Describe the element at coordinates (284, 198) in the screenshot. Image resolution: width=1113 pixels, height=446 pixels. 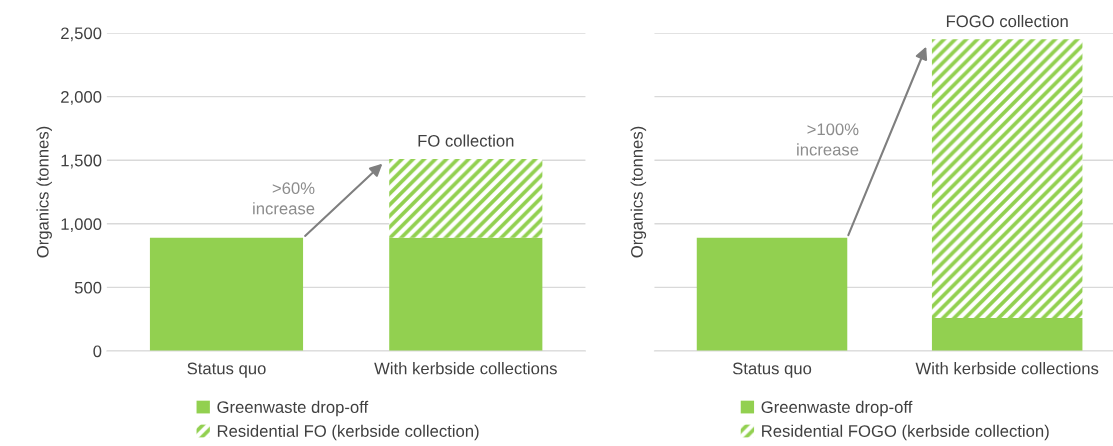
I see `annotation: >60% increase` at that location.